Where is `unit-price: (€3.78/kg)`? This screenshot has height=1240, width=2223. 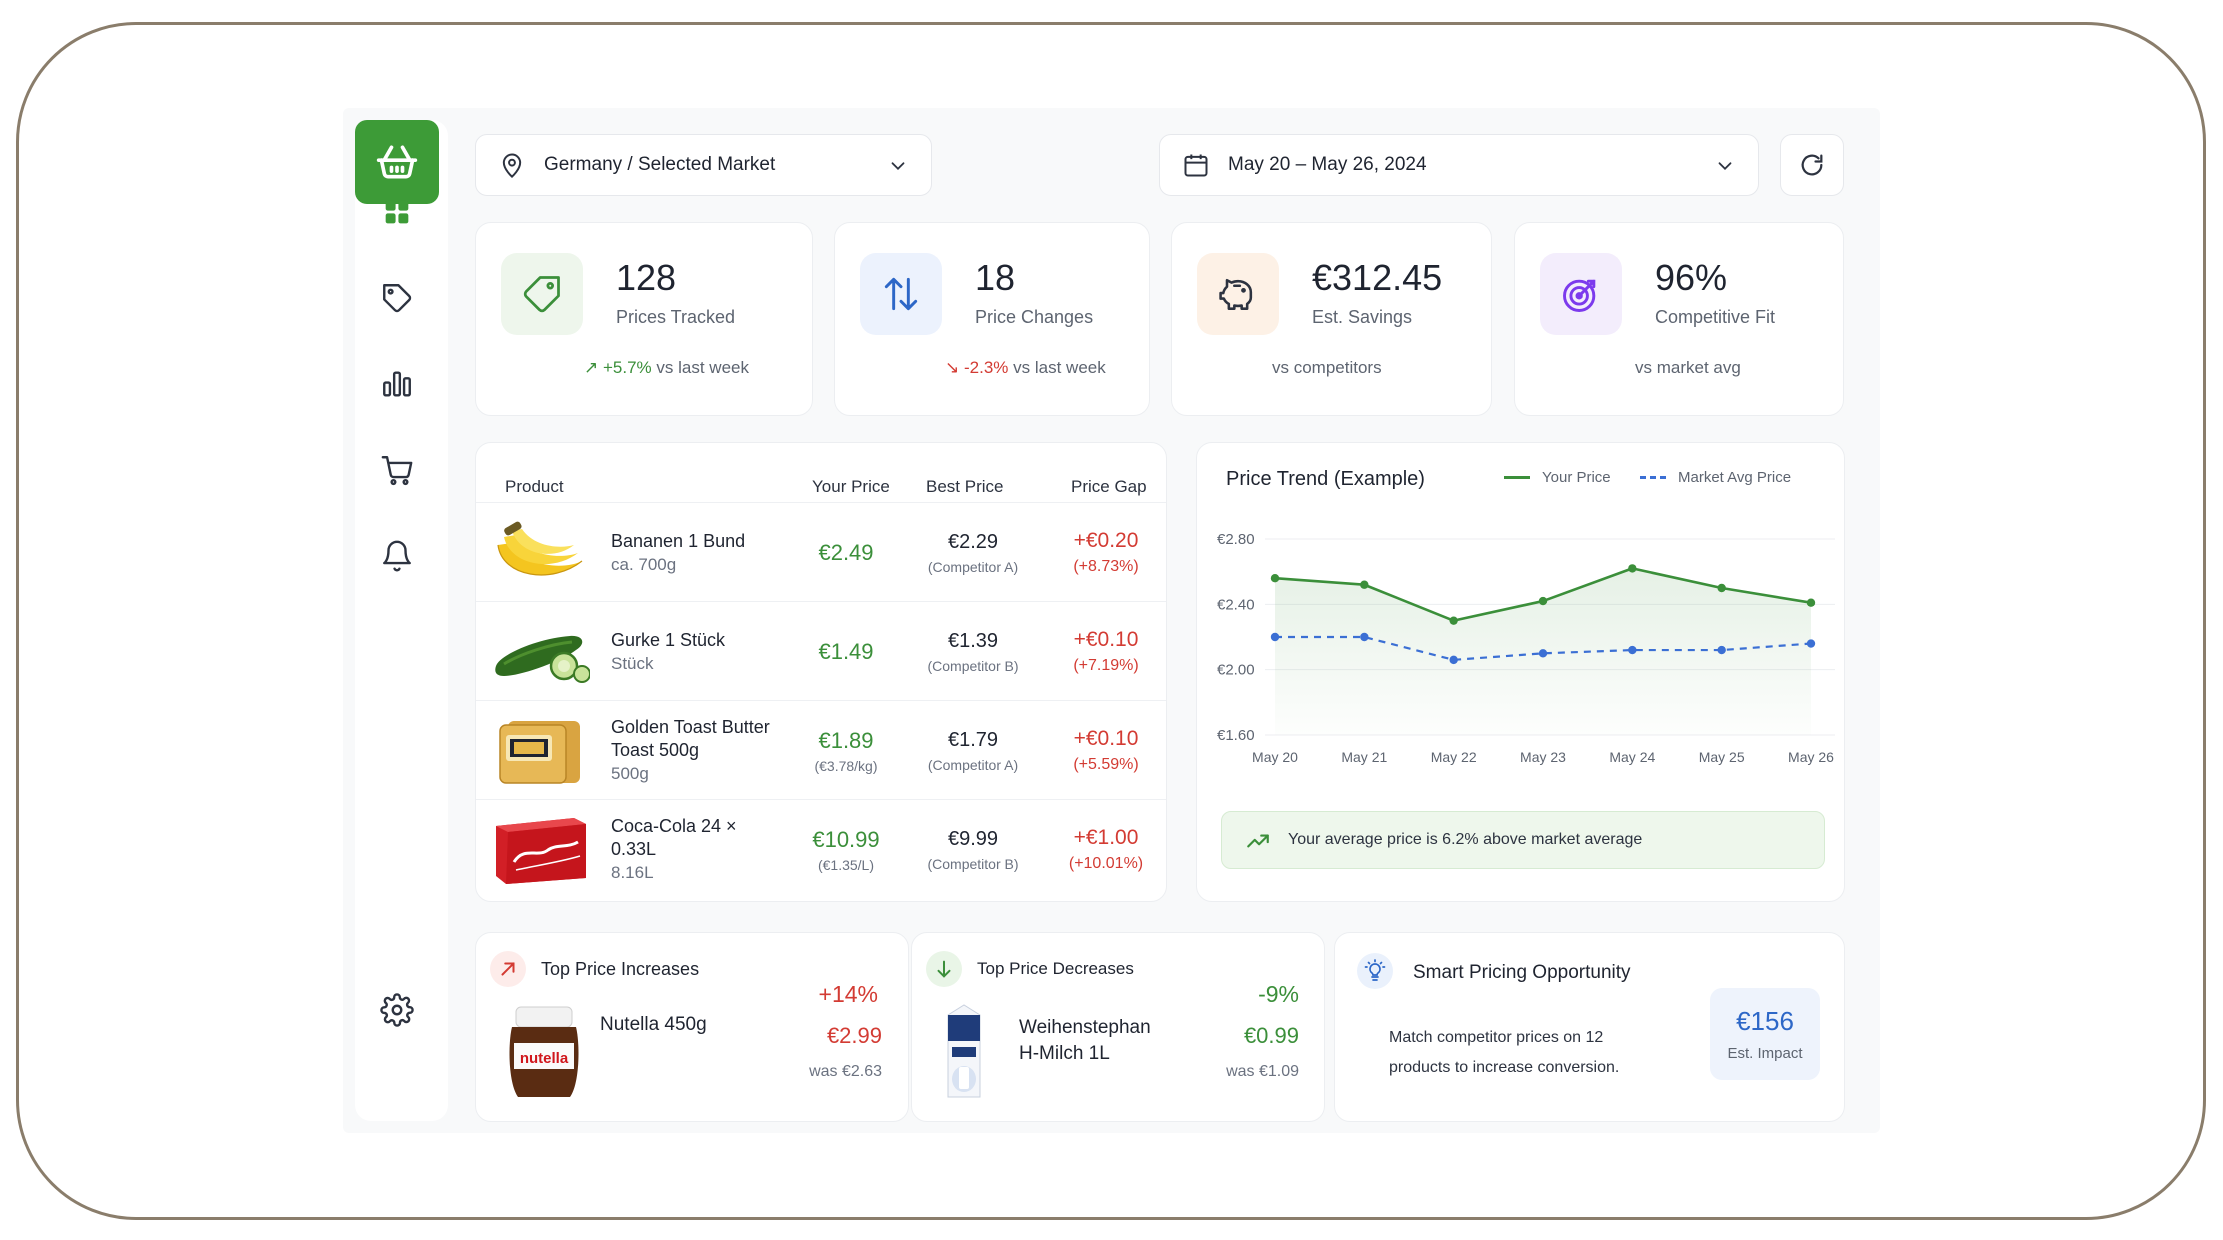 unit-price: (€3.78/kg) is located at coordinates (846, 765).